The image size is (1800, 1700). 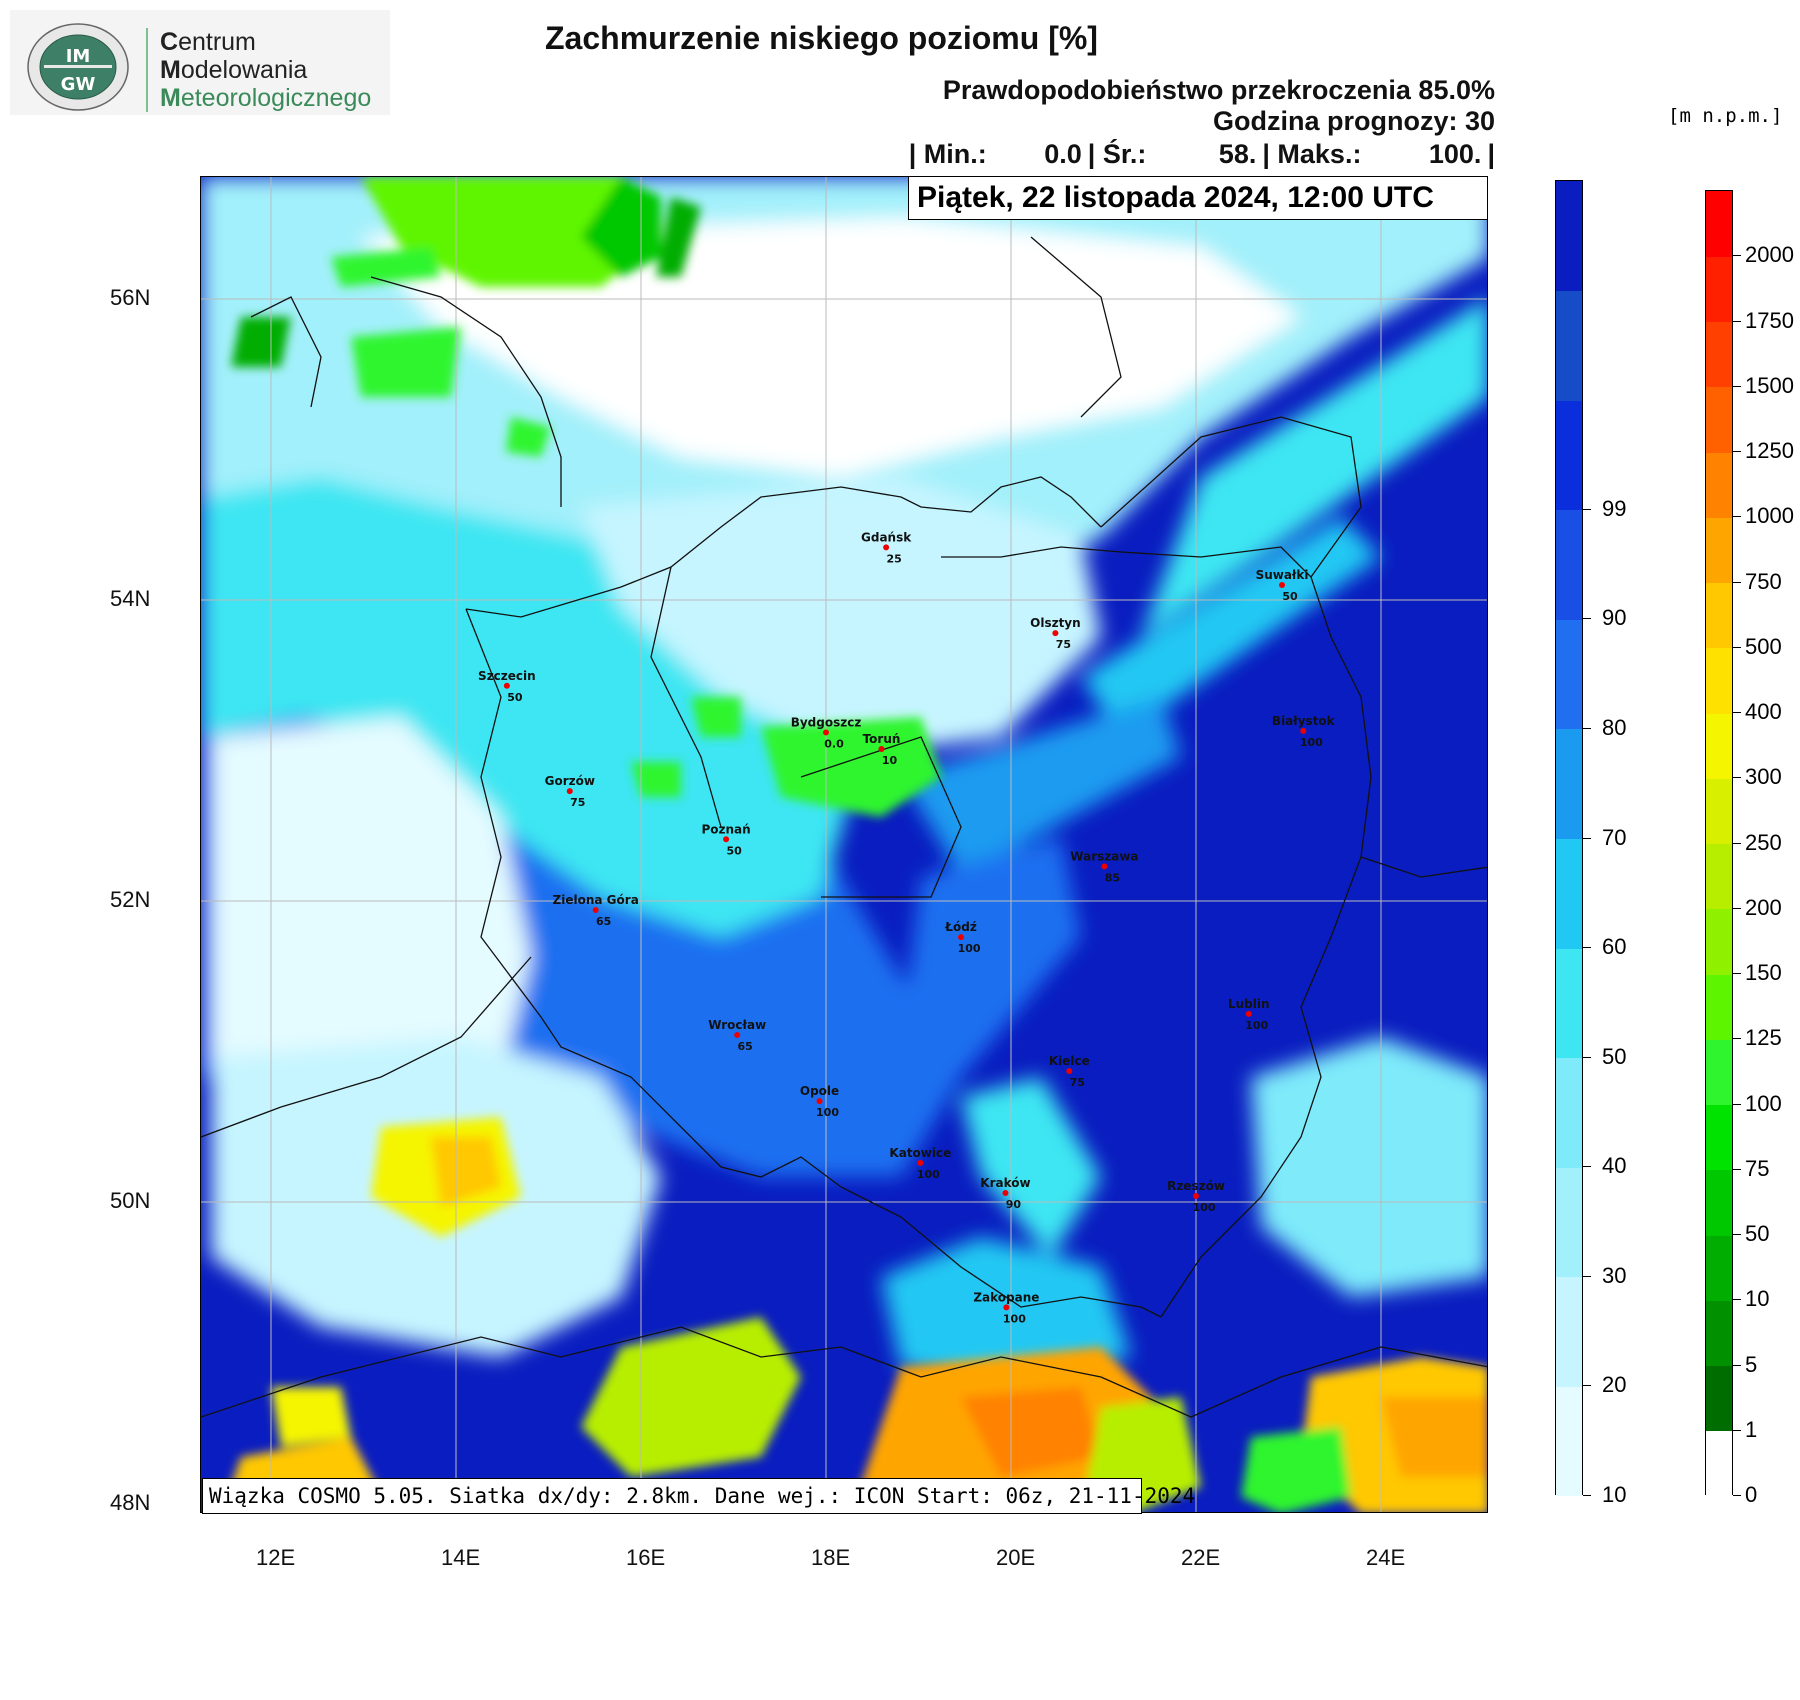 I want to click on forecast-hour-label: Godzina prognozy: 30, so click(x=1353, y=121).